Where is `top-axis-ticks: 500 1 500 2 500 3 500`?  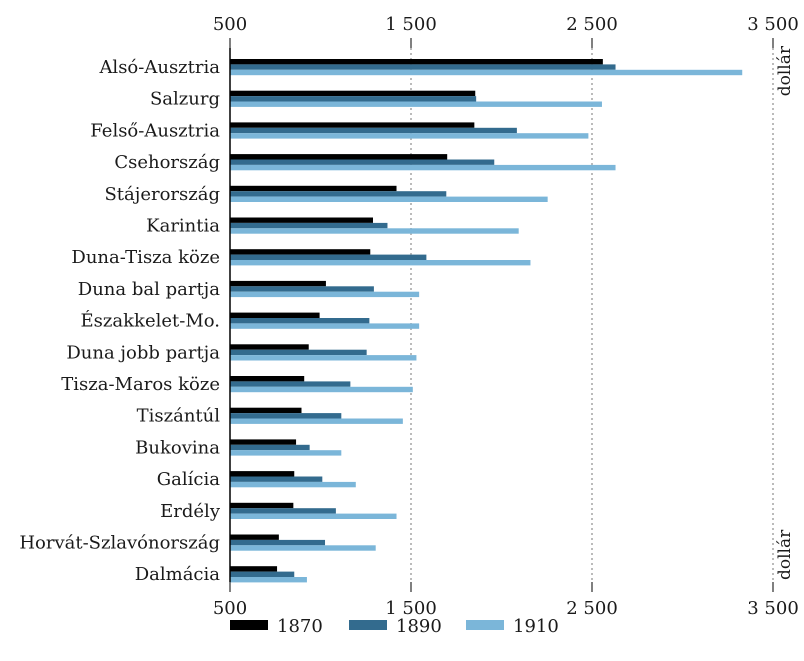 top-axis-ticks: 500 1 500 2 500 3 500 is located at coordinates (506, 31).